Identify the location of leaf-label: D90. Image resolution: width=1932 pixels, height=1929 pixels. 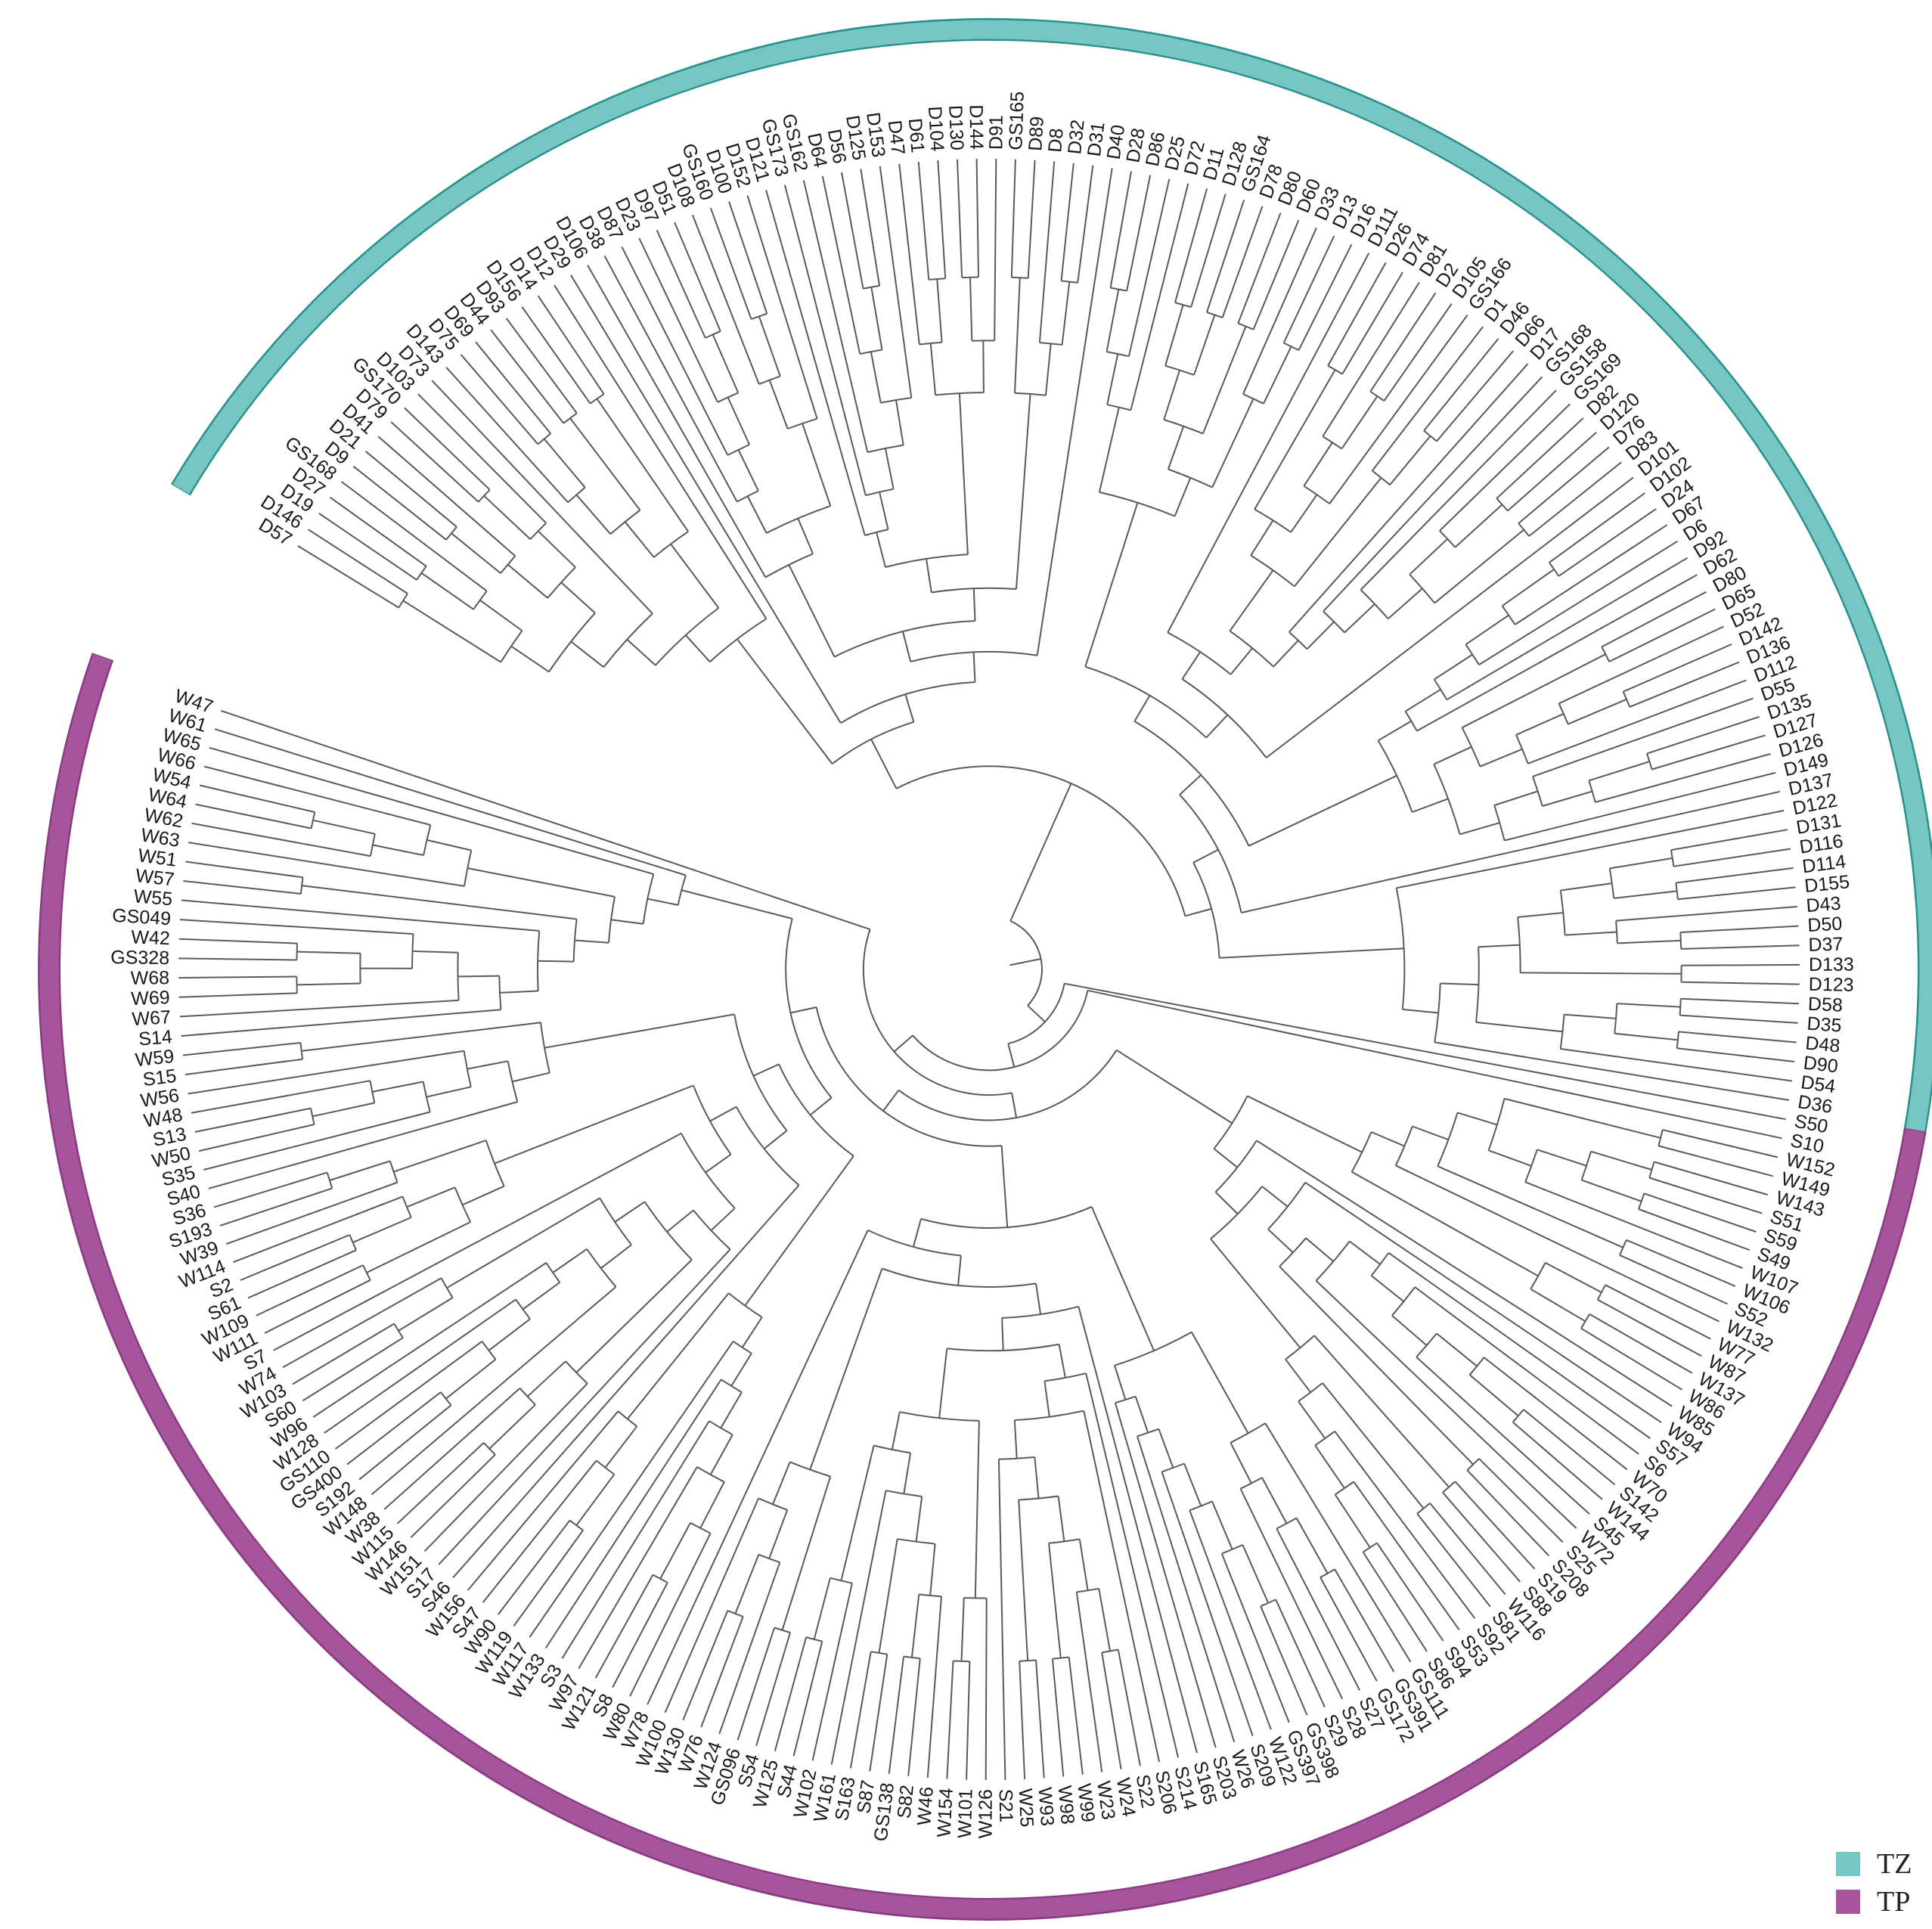
(1820, 1064).